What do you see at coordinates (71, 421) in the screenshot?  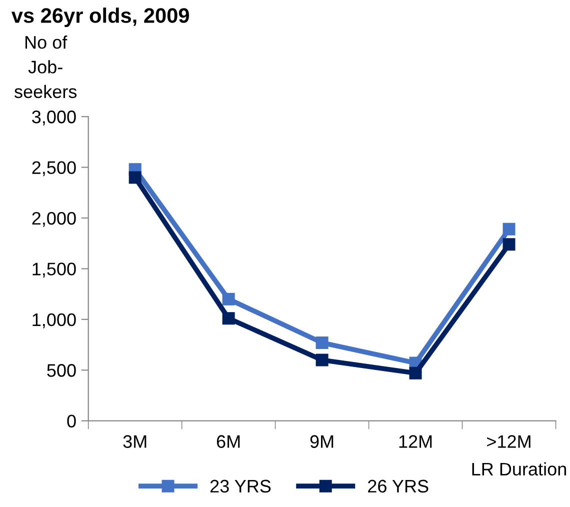 I see `y-tick-label: 0` at bounding box center [71, 421].